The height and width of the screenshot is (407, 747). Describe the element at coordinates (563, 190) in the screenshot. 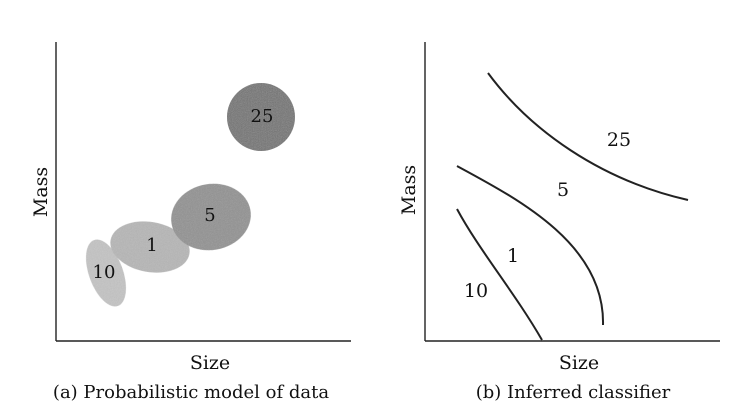

I see `region-label-5: 5` at that location.